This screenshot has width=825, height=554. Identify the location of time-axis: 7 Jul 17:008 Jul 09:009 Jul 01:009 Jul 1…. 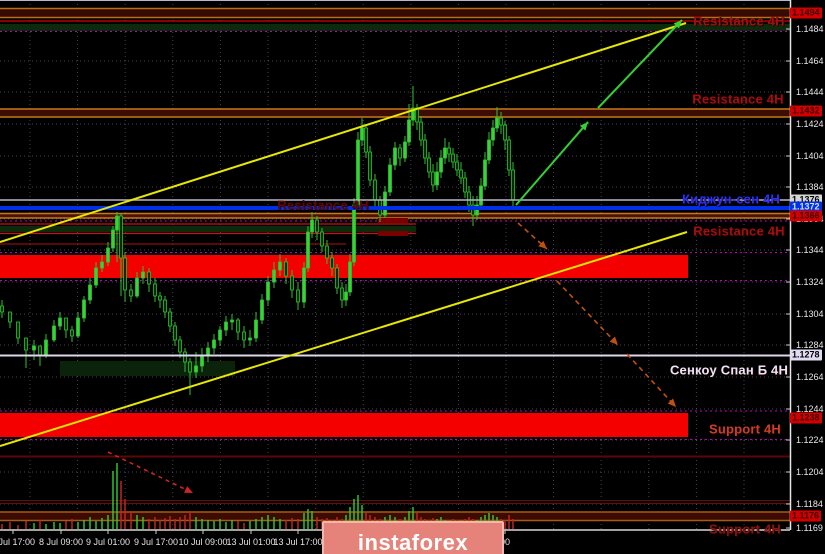
(395, 542).